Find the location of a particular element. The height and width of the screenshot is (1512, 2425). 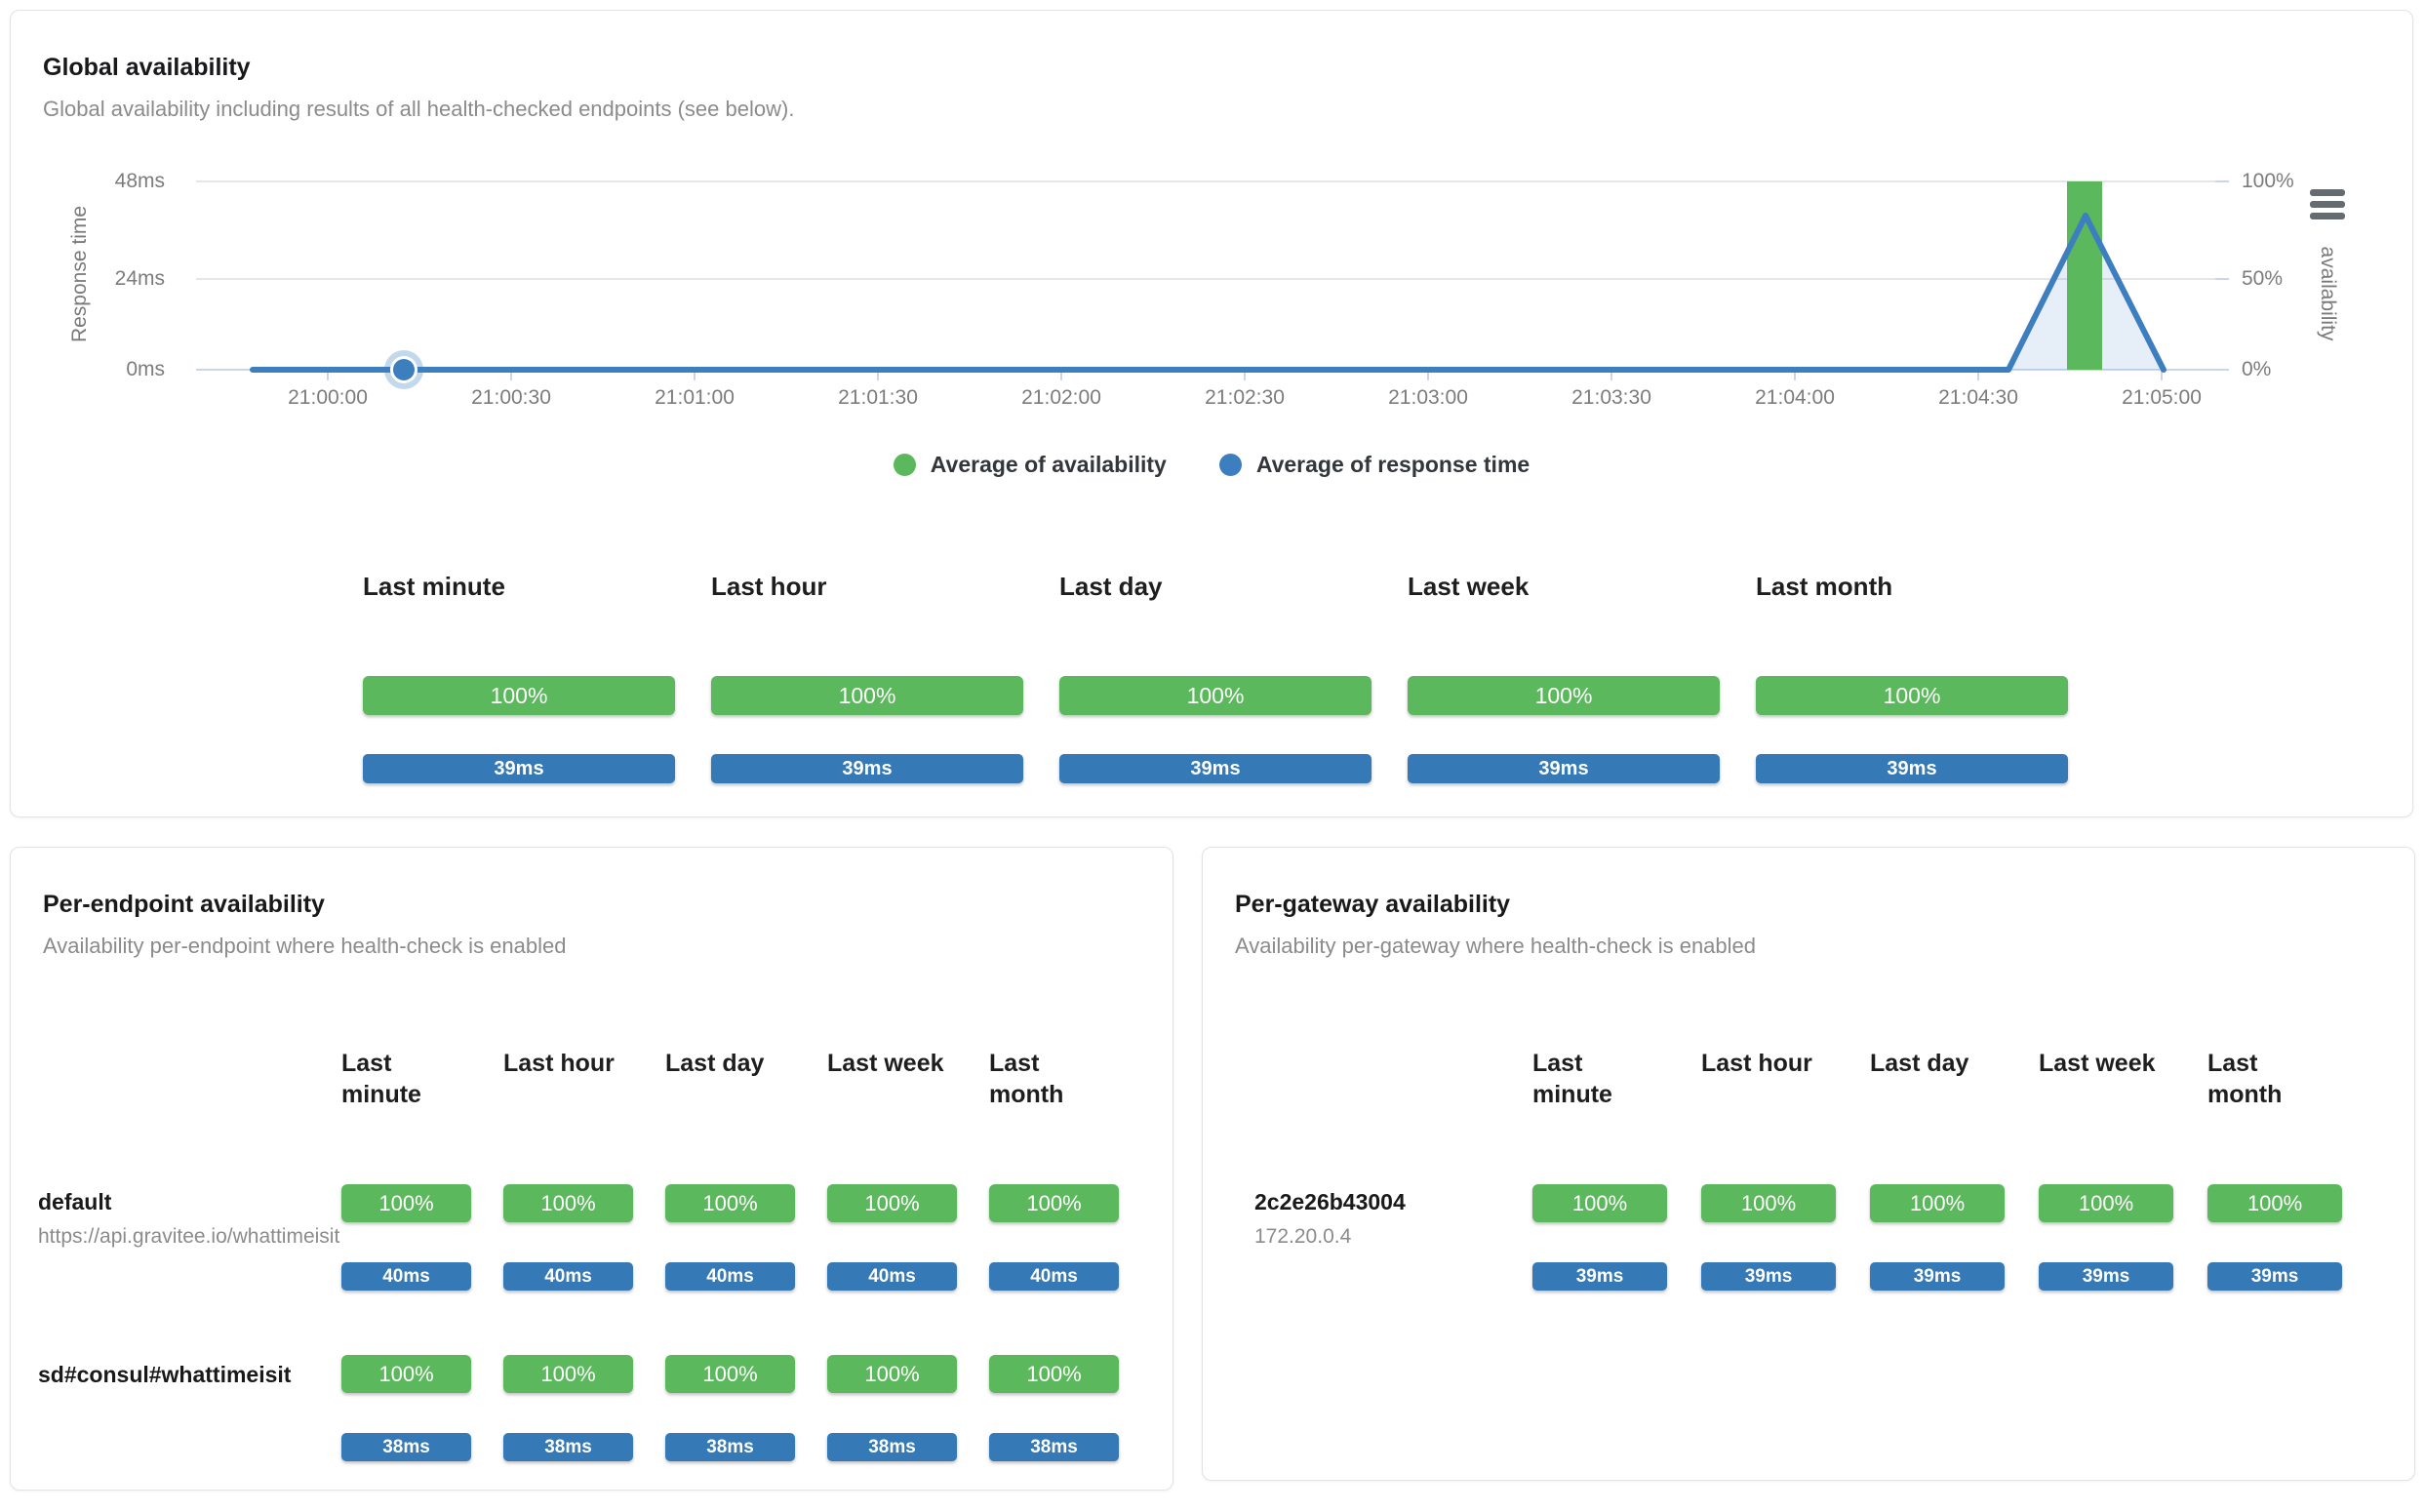

gateway-ip: 172.20.0.4 is located at coordinates (1303, 1236).